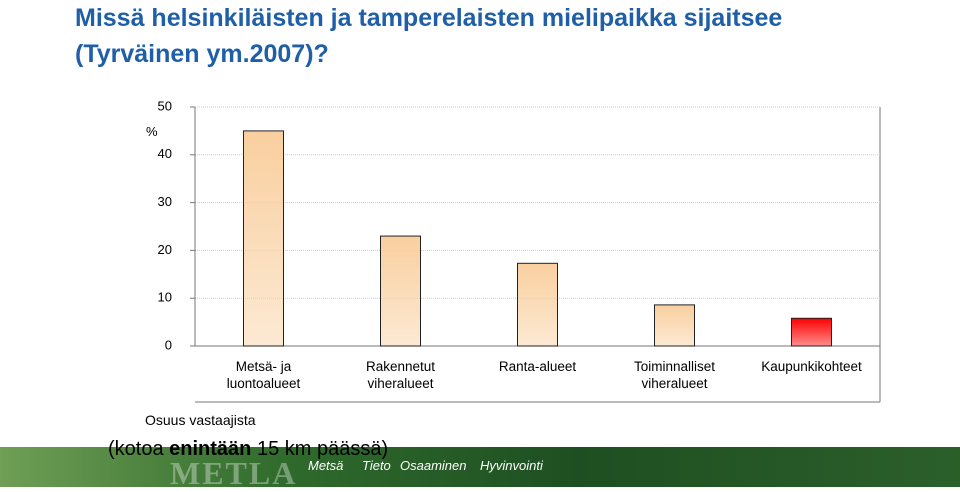 This screenshot has height=492, width=960. Describe the element at coordinates (165, 297) in the screenshot. I see `y-tick-label: 10` at that location.